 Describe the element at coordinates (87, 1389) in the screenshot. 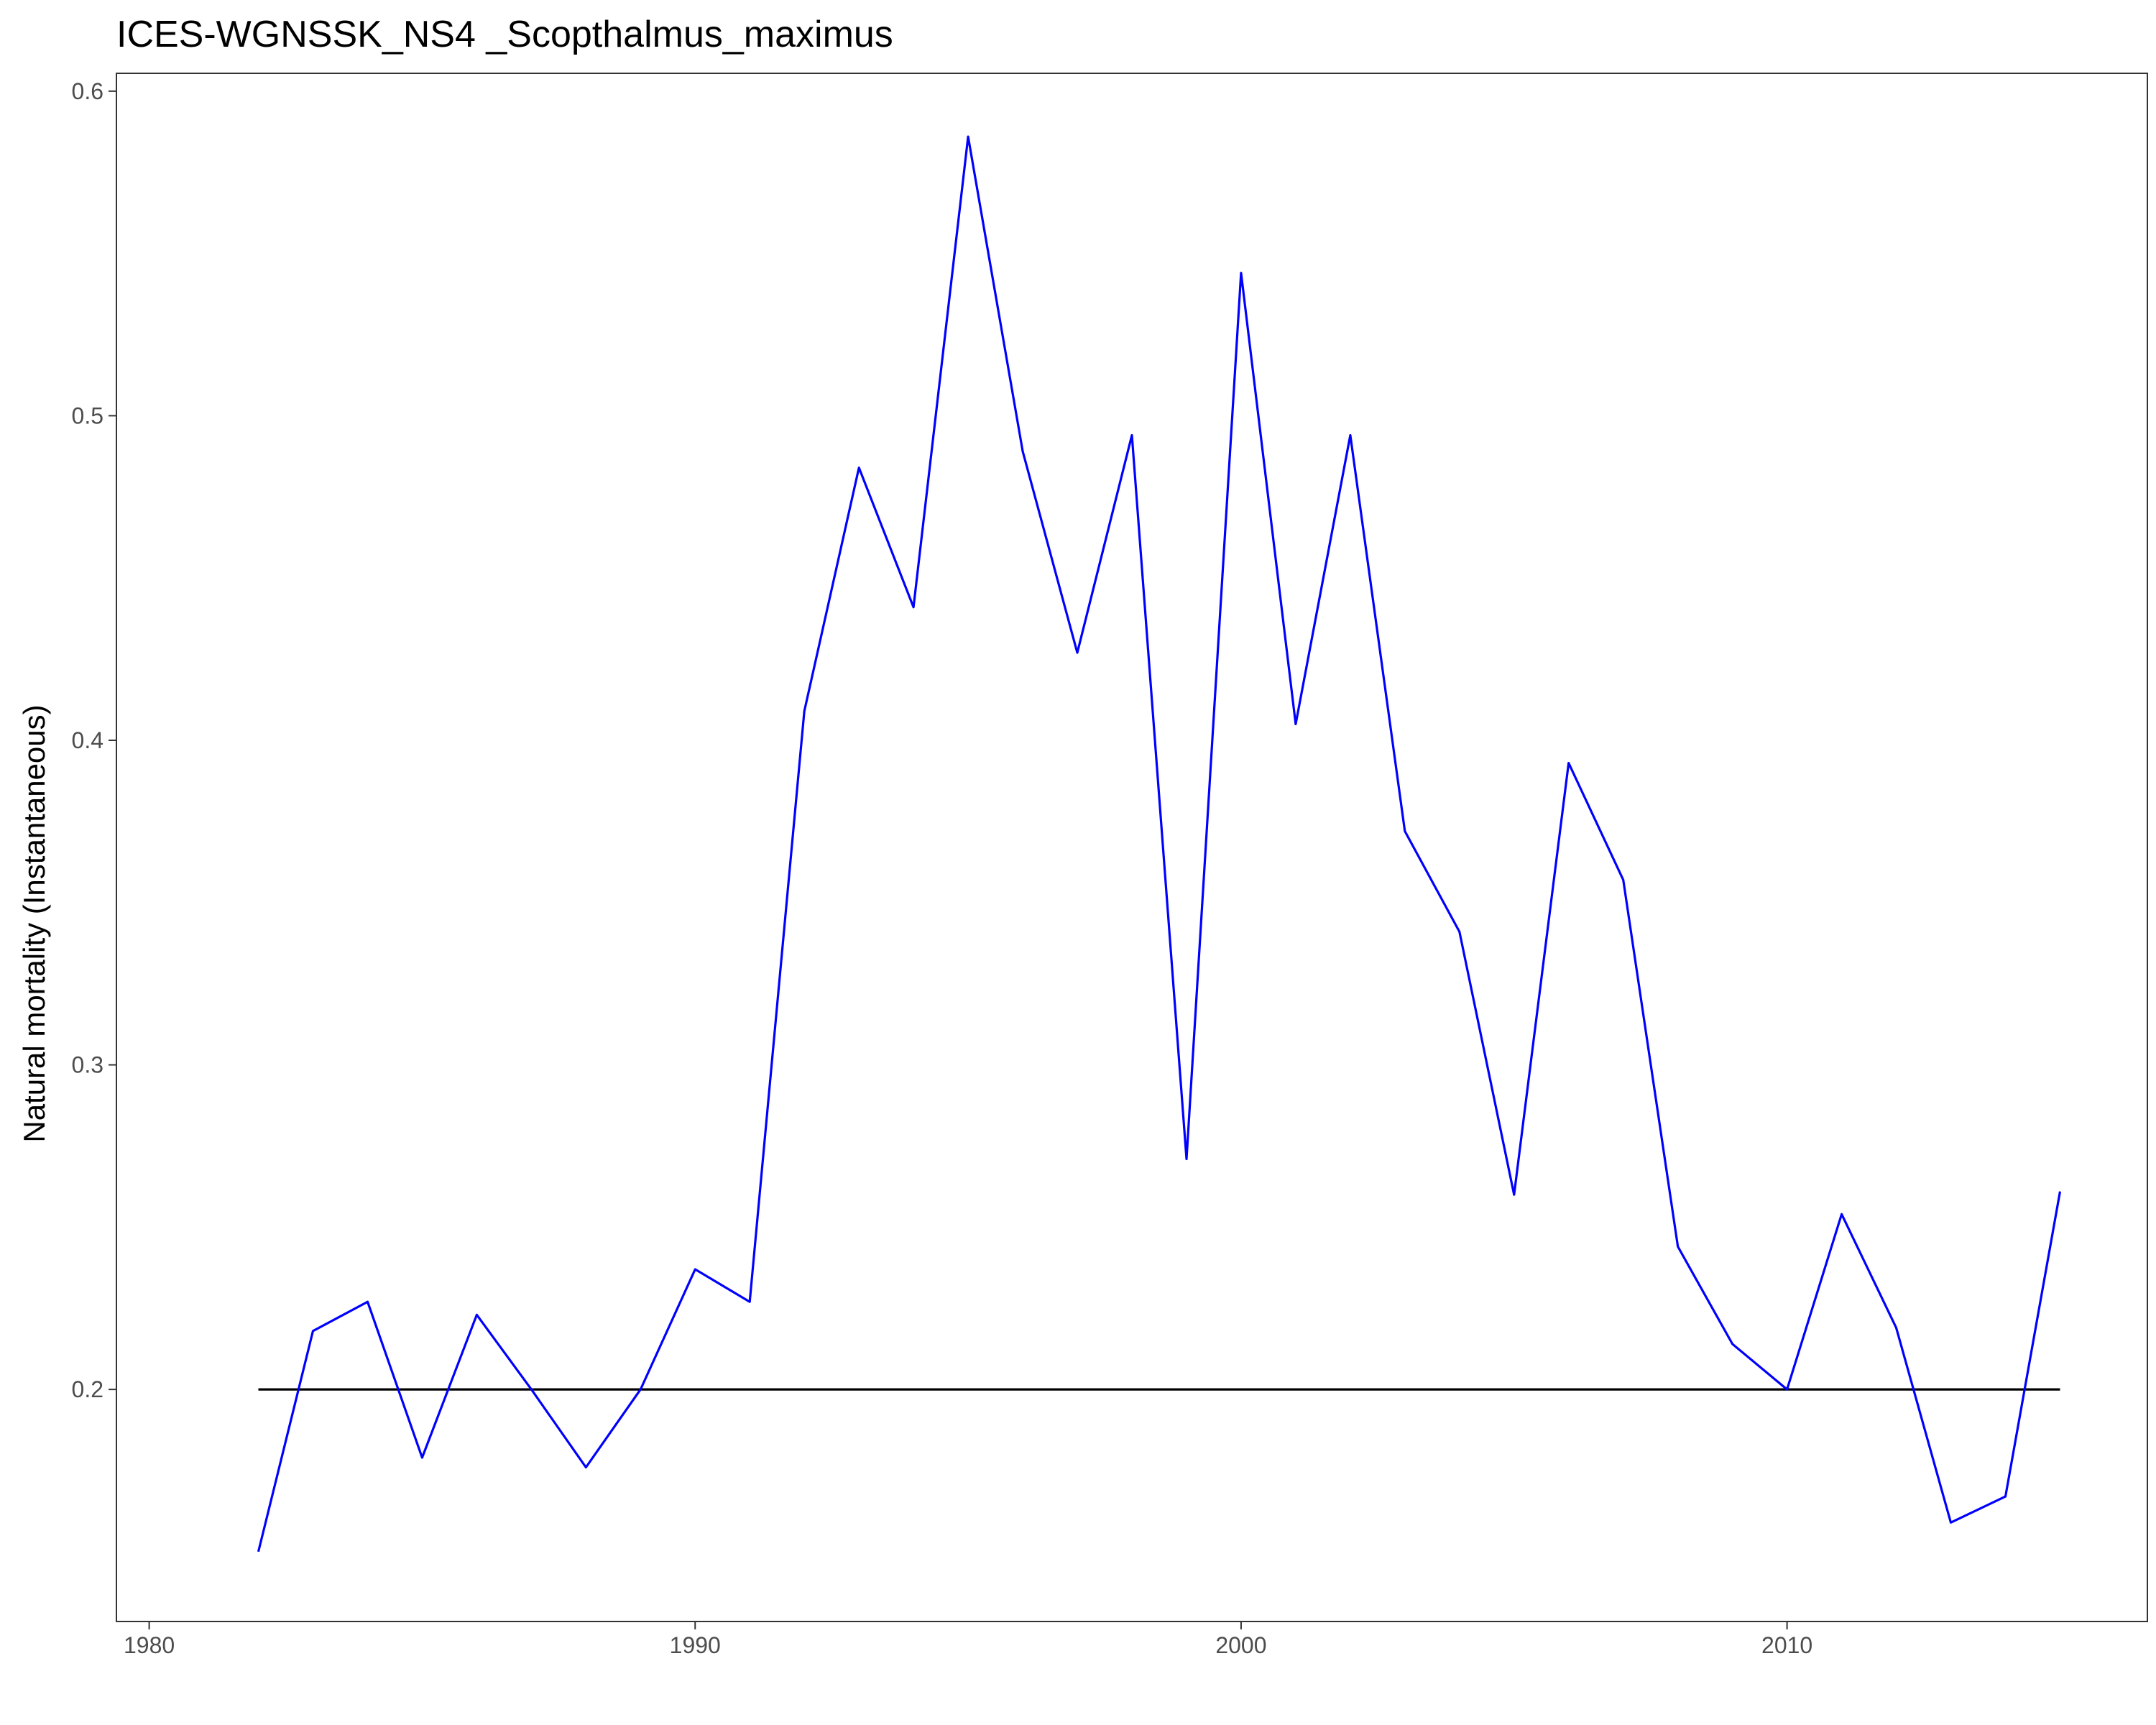

I see `y-tick-label: 0.2` at that location.